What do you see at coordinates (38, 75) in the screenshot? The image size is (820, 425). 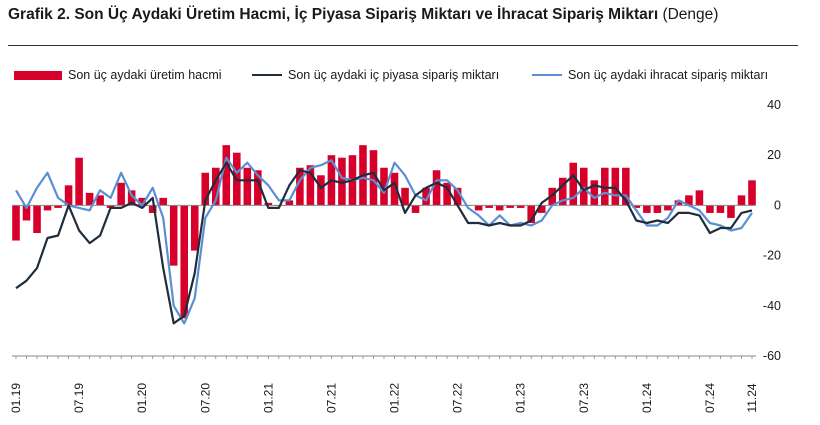 I see `legend-swatch-production` at bounding box center [38, 75].